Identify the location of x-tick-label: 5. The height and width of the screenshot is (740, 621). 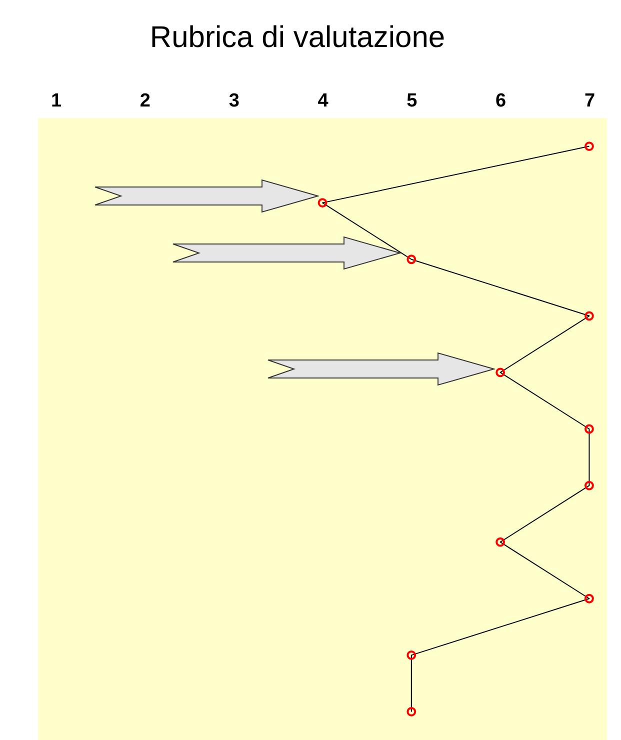
(412, 101).